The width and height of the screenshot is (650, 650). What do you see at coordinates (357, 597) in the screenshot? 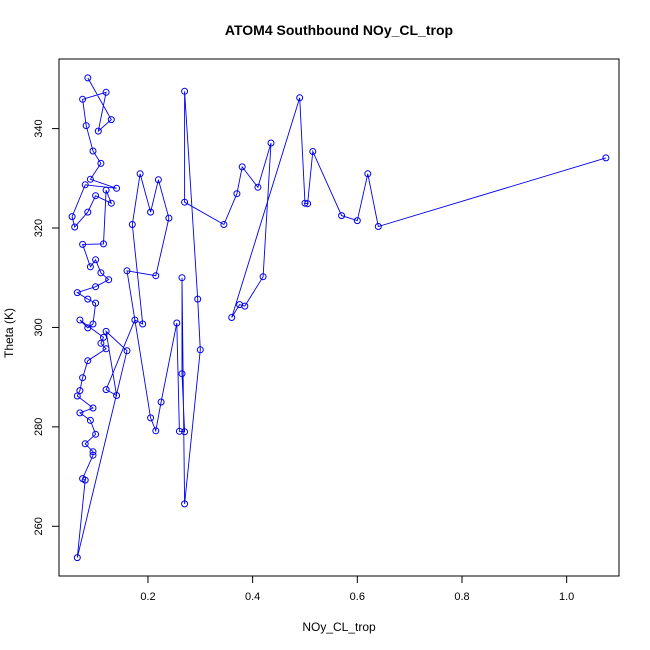
I see `x-tick-label: 0.6` at bounding box center [357, 597].